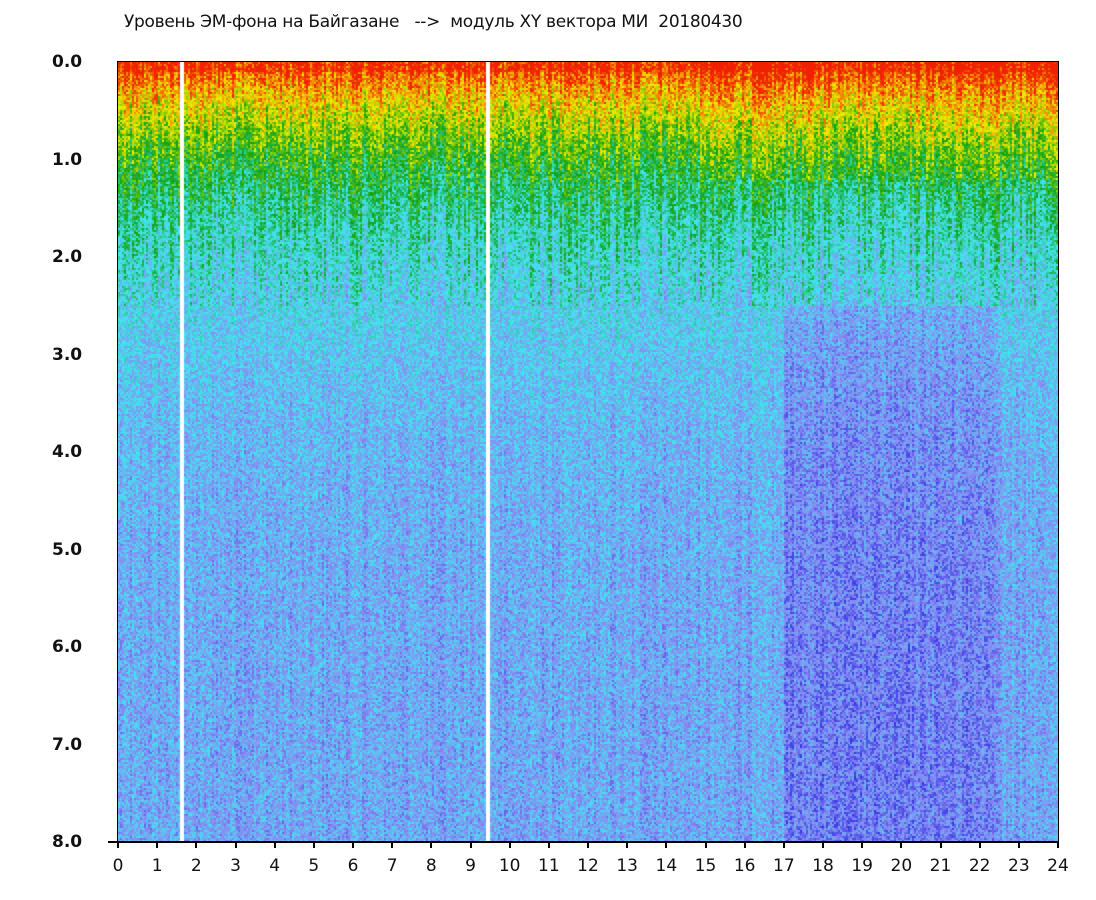 This screenshot has height=900, width=1096. What do you see at coordinates (1019, 866) in the screenshot?
I see `x-tick-label: 23` at bounding box center [1019, 866].